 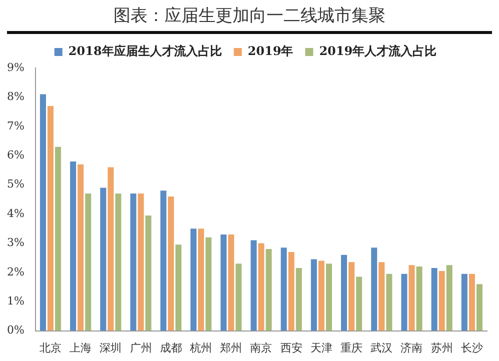 What do you see at coordinates (261, 347) in the screenshot?
I see `x-tick-label: 南京` at bounding box center [261, 347].